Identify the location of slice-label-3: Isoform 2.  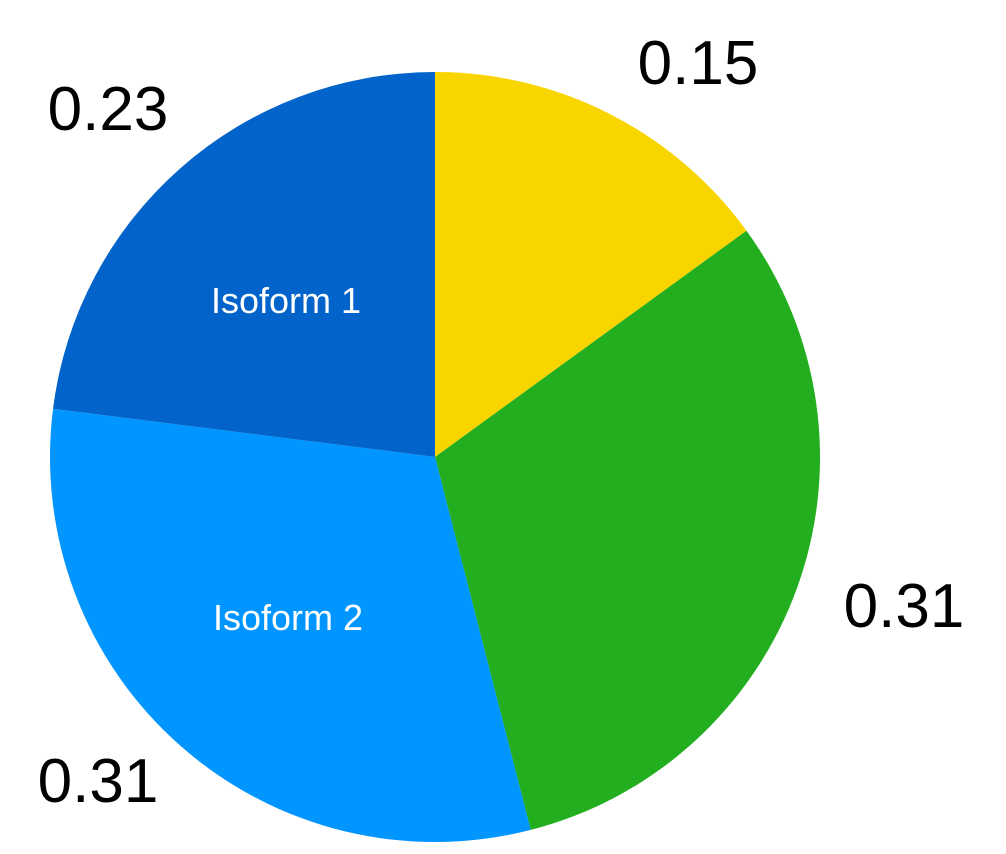
(288, 617).